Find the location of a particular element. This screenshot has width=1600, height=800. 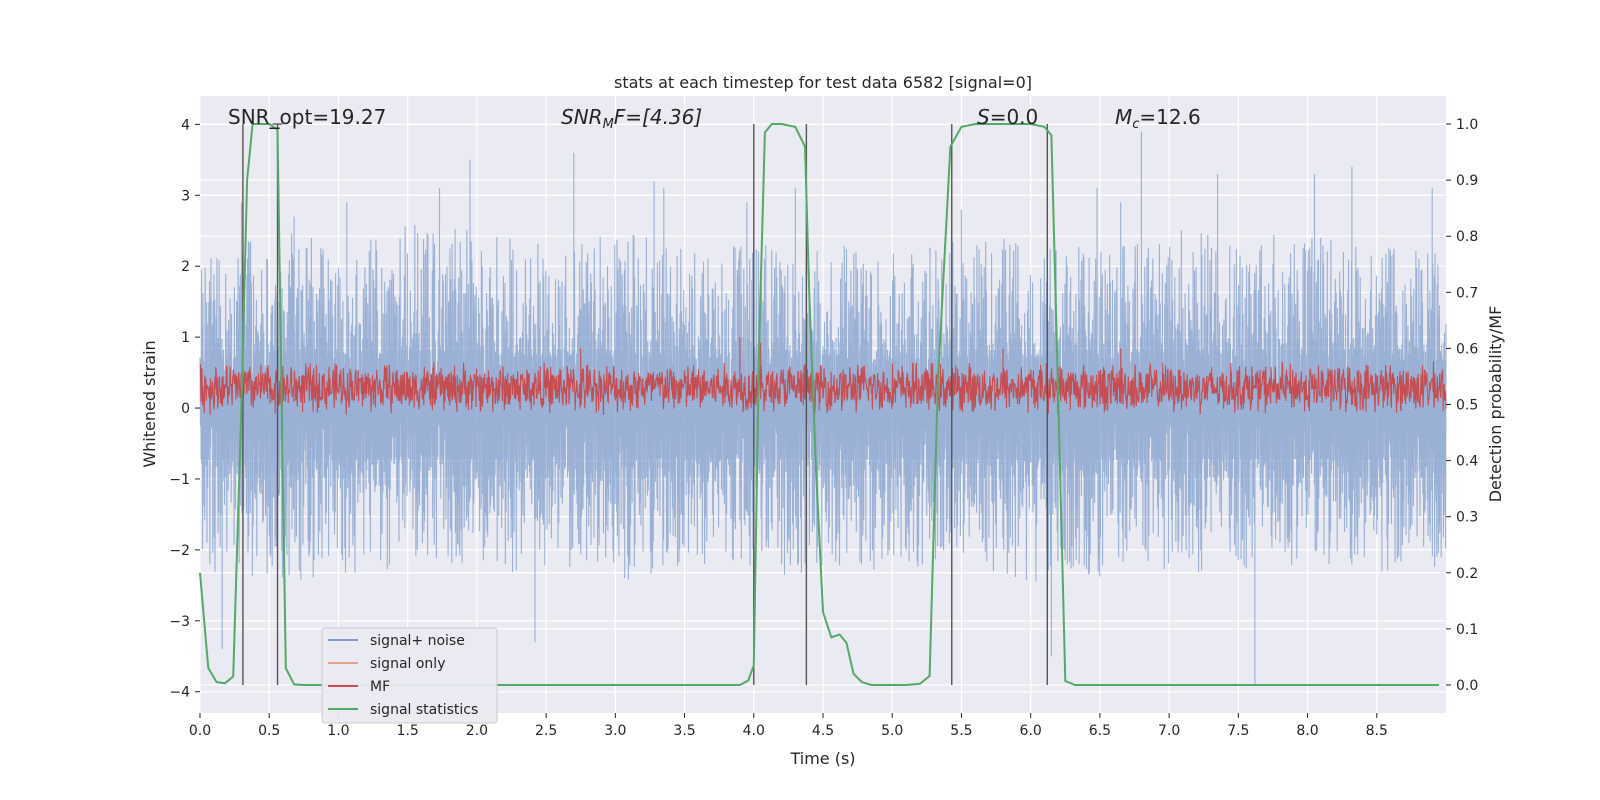

x-tick-label: 7.0 is located at coordinates (1169, 731).